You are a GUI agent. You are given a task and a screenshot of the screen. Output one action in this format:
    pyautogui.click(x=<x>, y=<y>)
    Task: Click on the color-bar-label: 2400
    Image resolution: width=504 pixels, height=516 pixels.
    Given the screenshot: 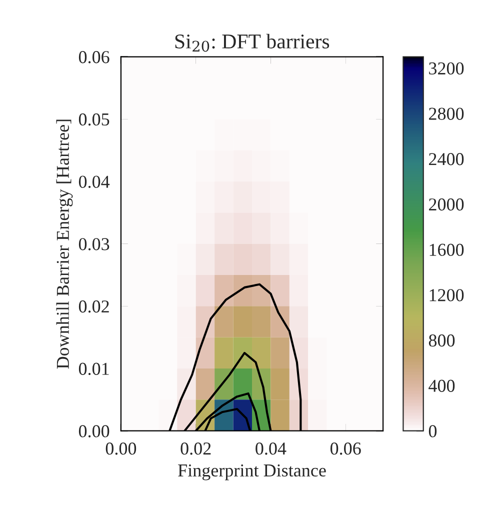 What is the action you would take?
    pyautogui.click(x=446, y=159)
    